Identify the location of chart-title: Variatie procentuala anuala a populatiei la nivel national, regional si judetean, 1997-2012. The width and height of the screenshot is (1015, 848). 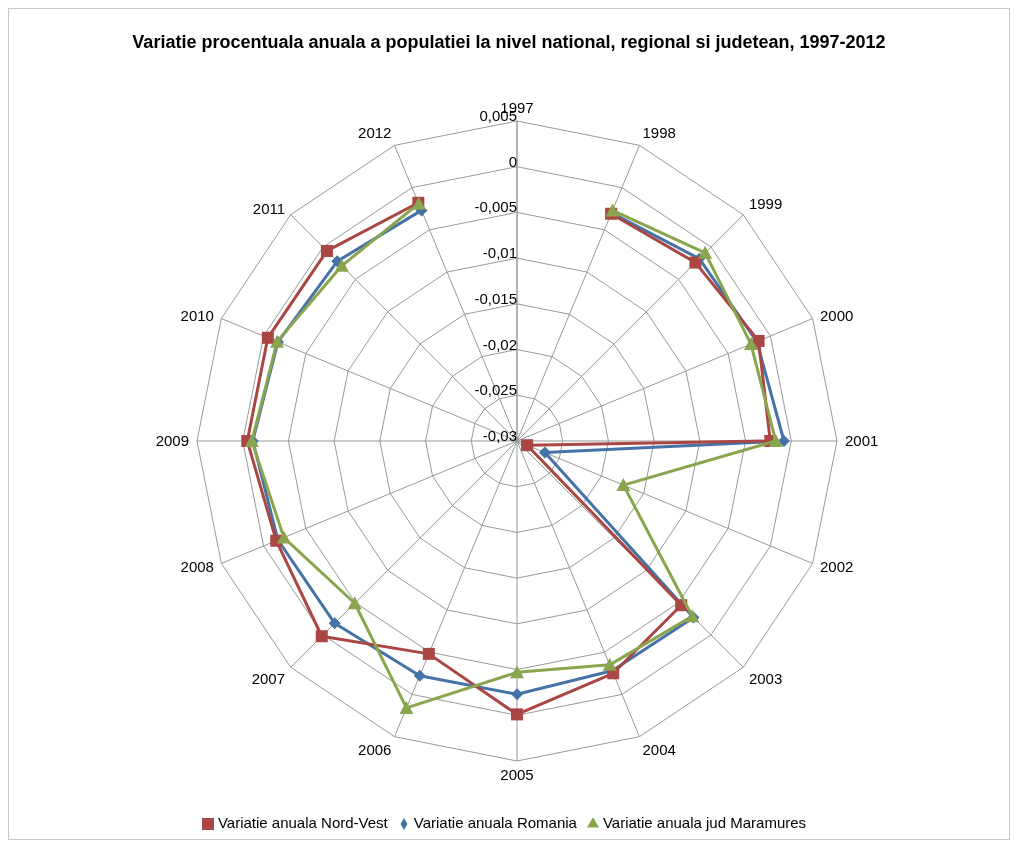
(509, 42).